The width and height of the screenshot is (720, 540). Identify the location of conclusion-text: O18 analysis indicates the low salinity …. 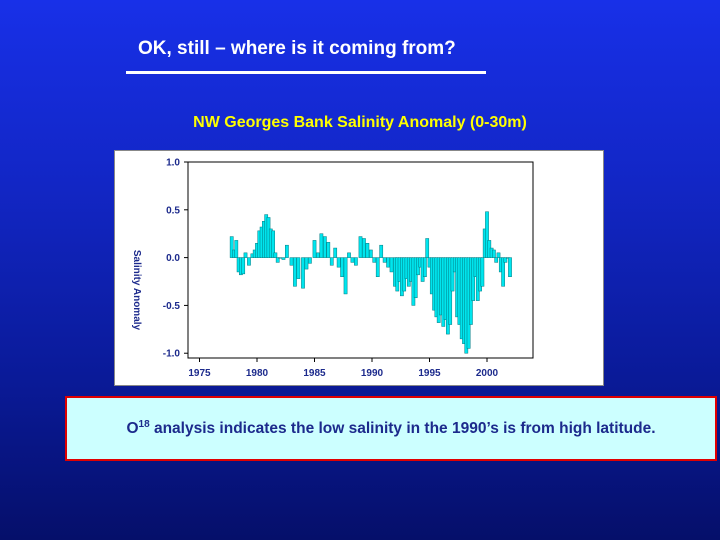
(390, 428).